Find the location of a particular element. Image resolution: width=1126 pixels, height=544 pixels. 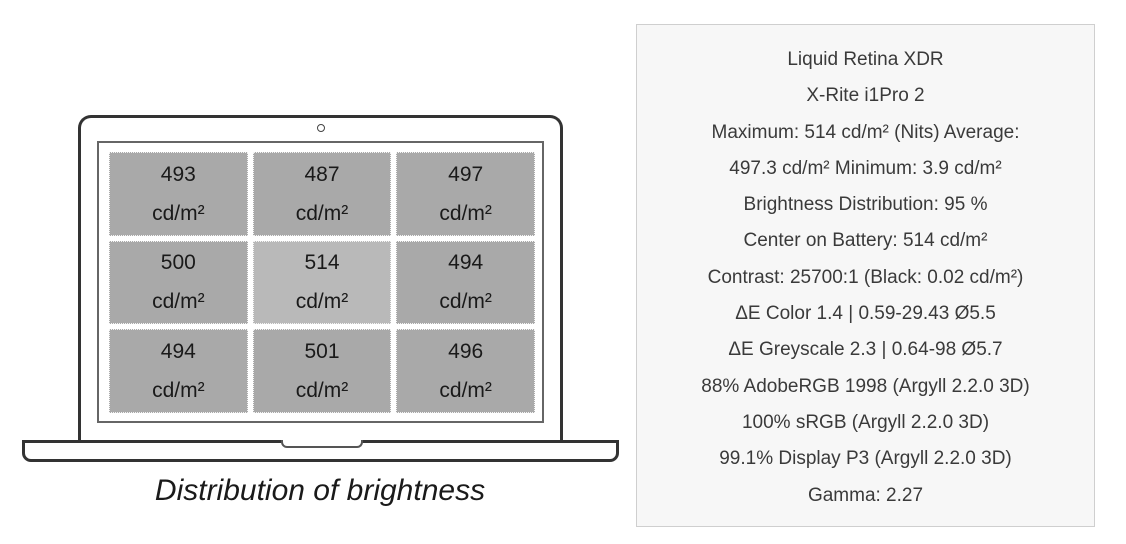

brightness-cell-top-center: 487 cd/m² is located at coordinates (322, 194).